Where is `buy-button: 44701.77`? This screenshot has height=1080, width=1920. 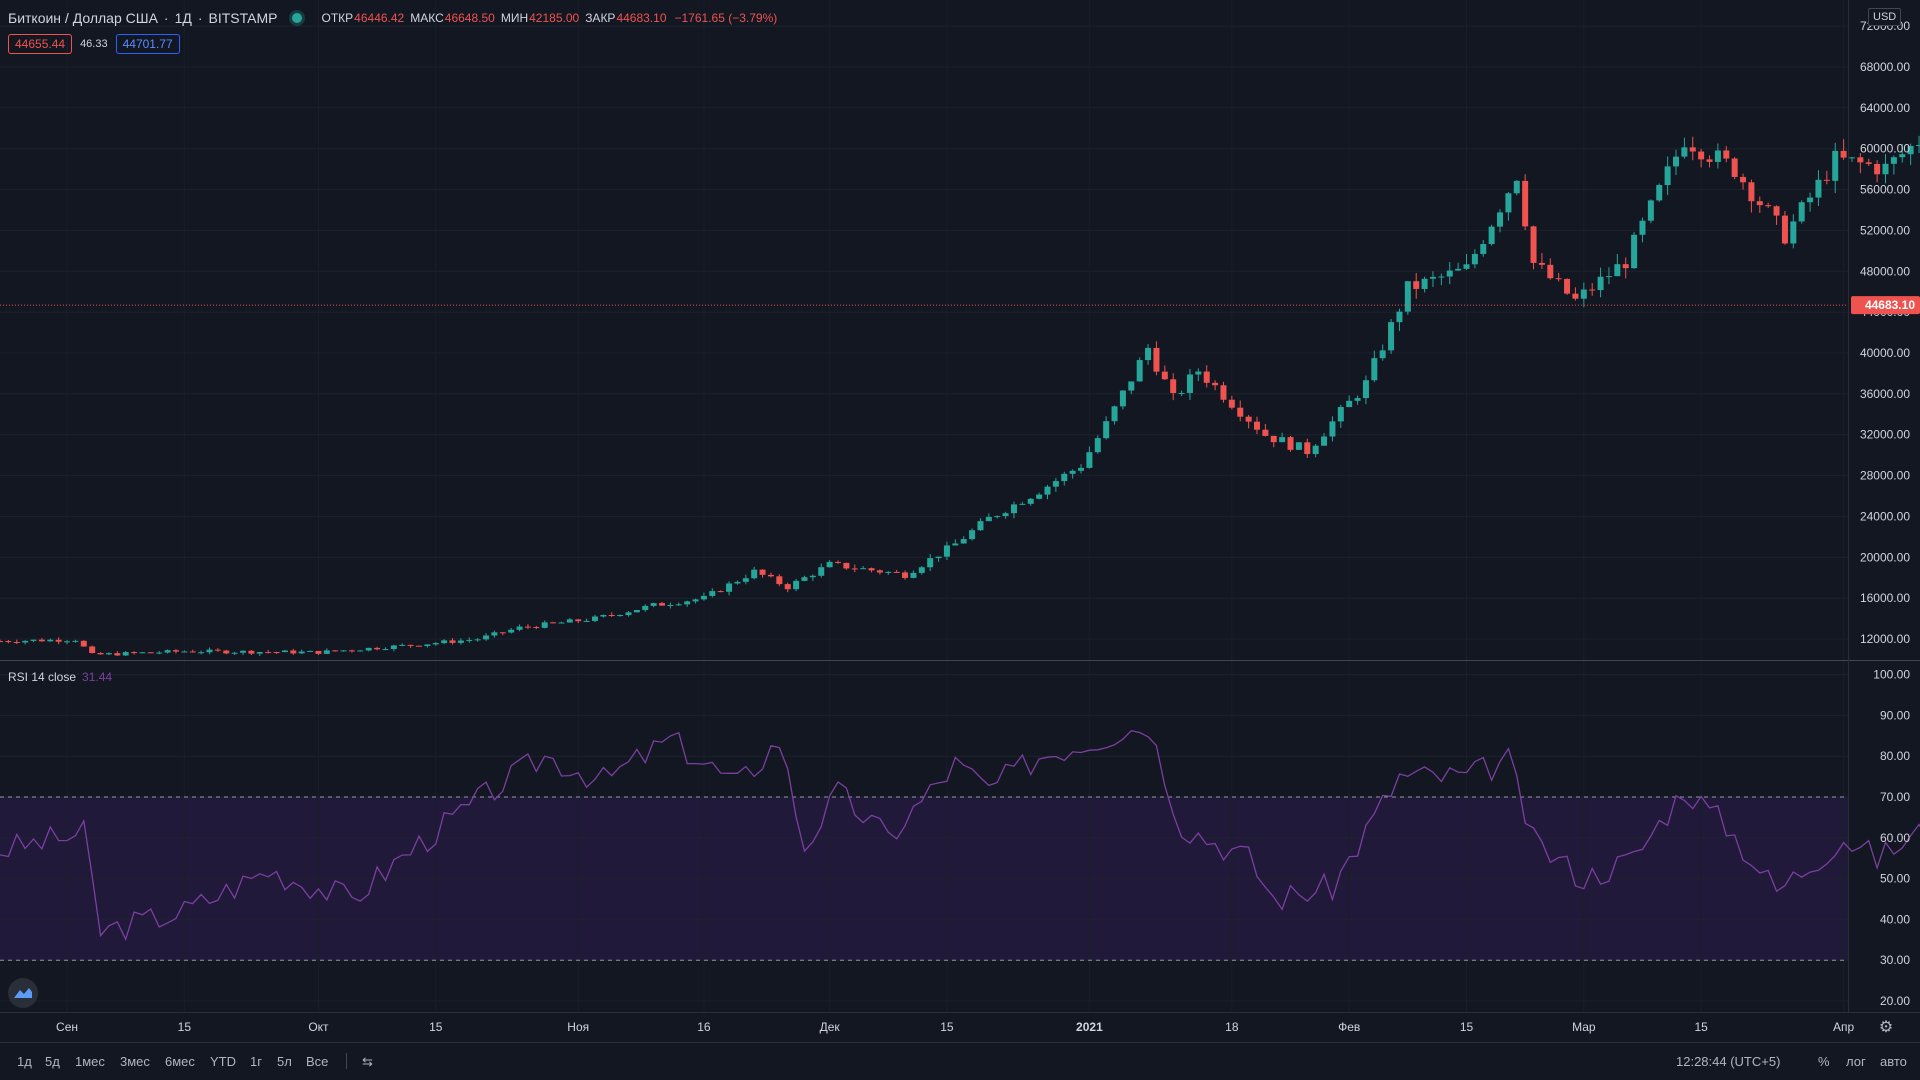
buy-button: 44701.77 is located at coordinates (147, 44).